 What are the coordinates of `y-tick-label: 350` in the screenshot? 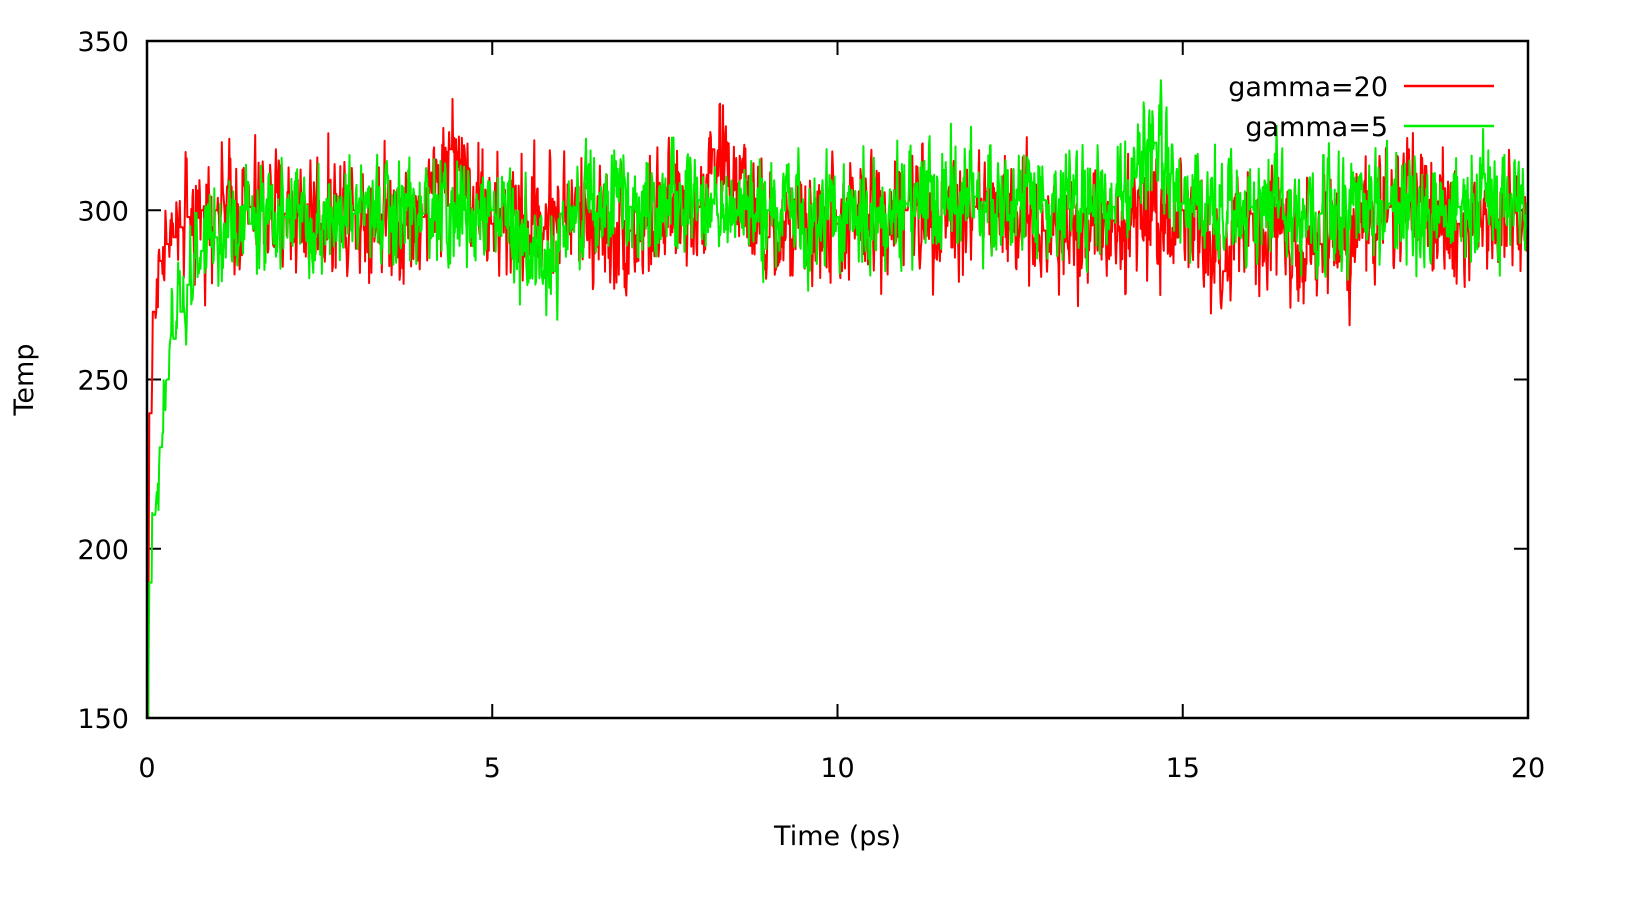 It's located at (103, 42).